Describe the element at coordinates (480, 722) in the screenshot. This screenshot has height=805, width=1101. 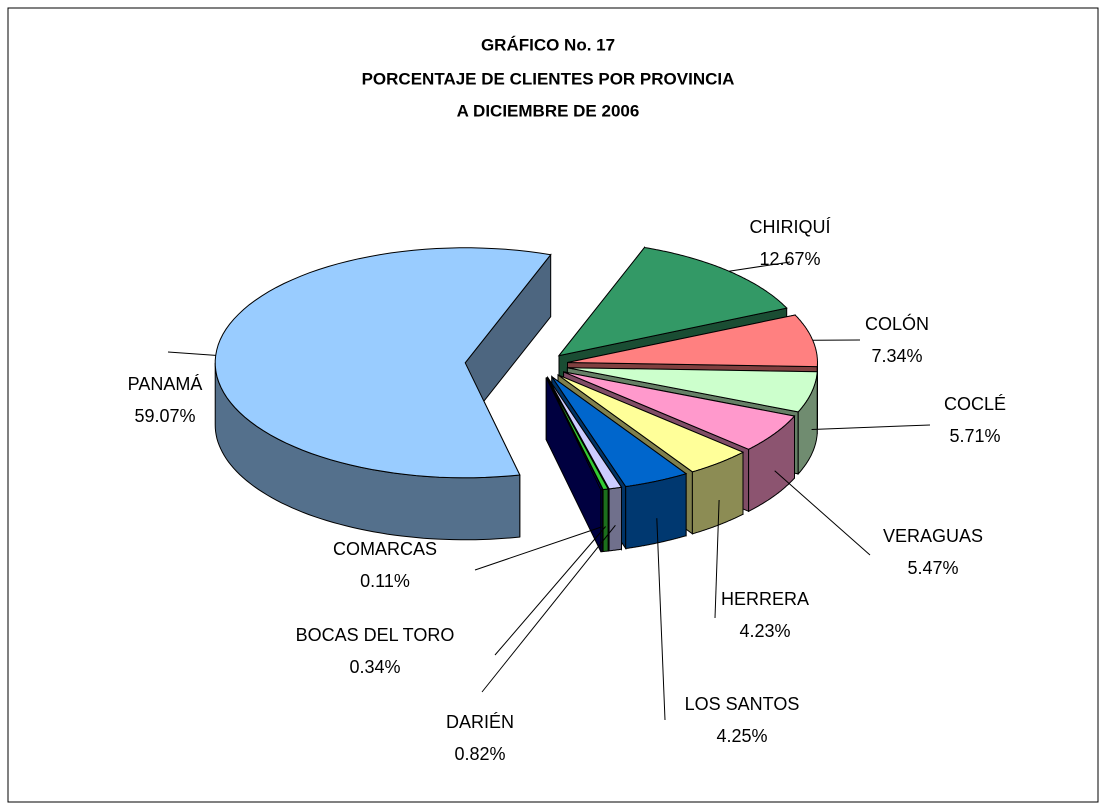
I see `category-label: DARIÉN` at that location.